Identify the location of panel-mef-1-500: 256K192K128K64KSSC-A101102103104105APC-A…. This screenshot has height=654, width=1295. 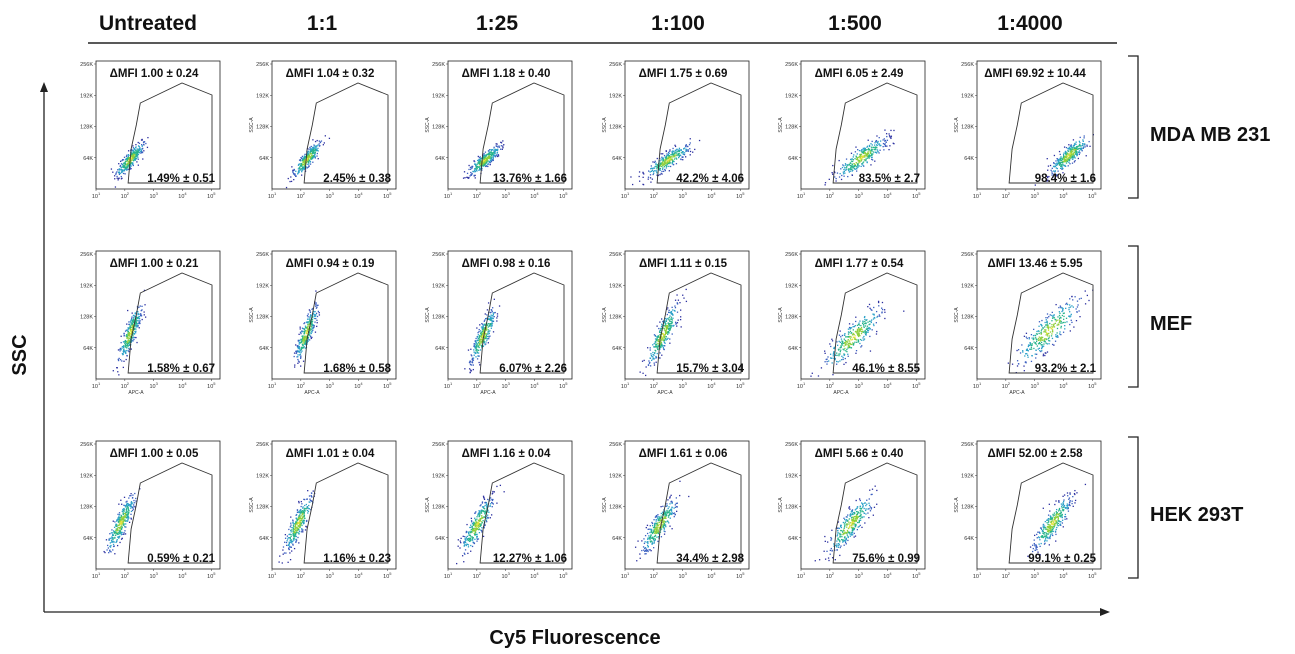
(852, 323).